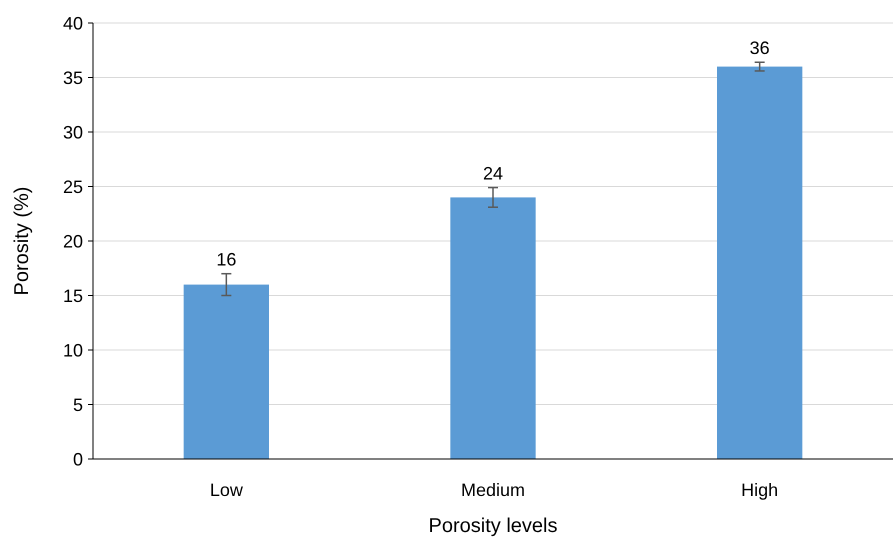 The height and width of the screenshot is (542, 893). Describe the element at coordinates (493, 490) in the screenshot. I see `x-tick-label: Medium` at that location.